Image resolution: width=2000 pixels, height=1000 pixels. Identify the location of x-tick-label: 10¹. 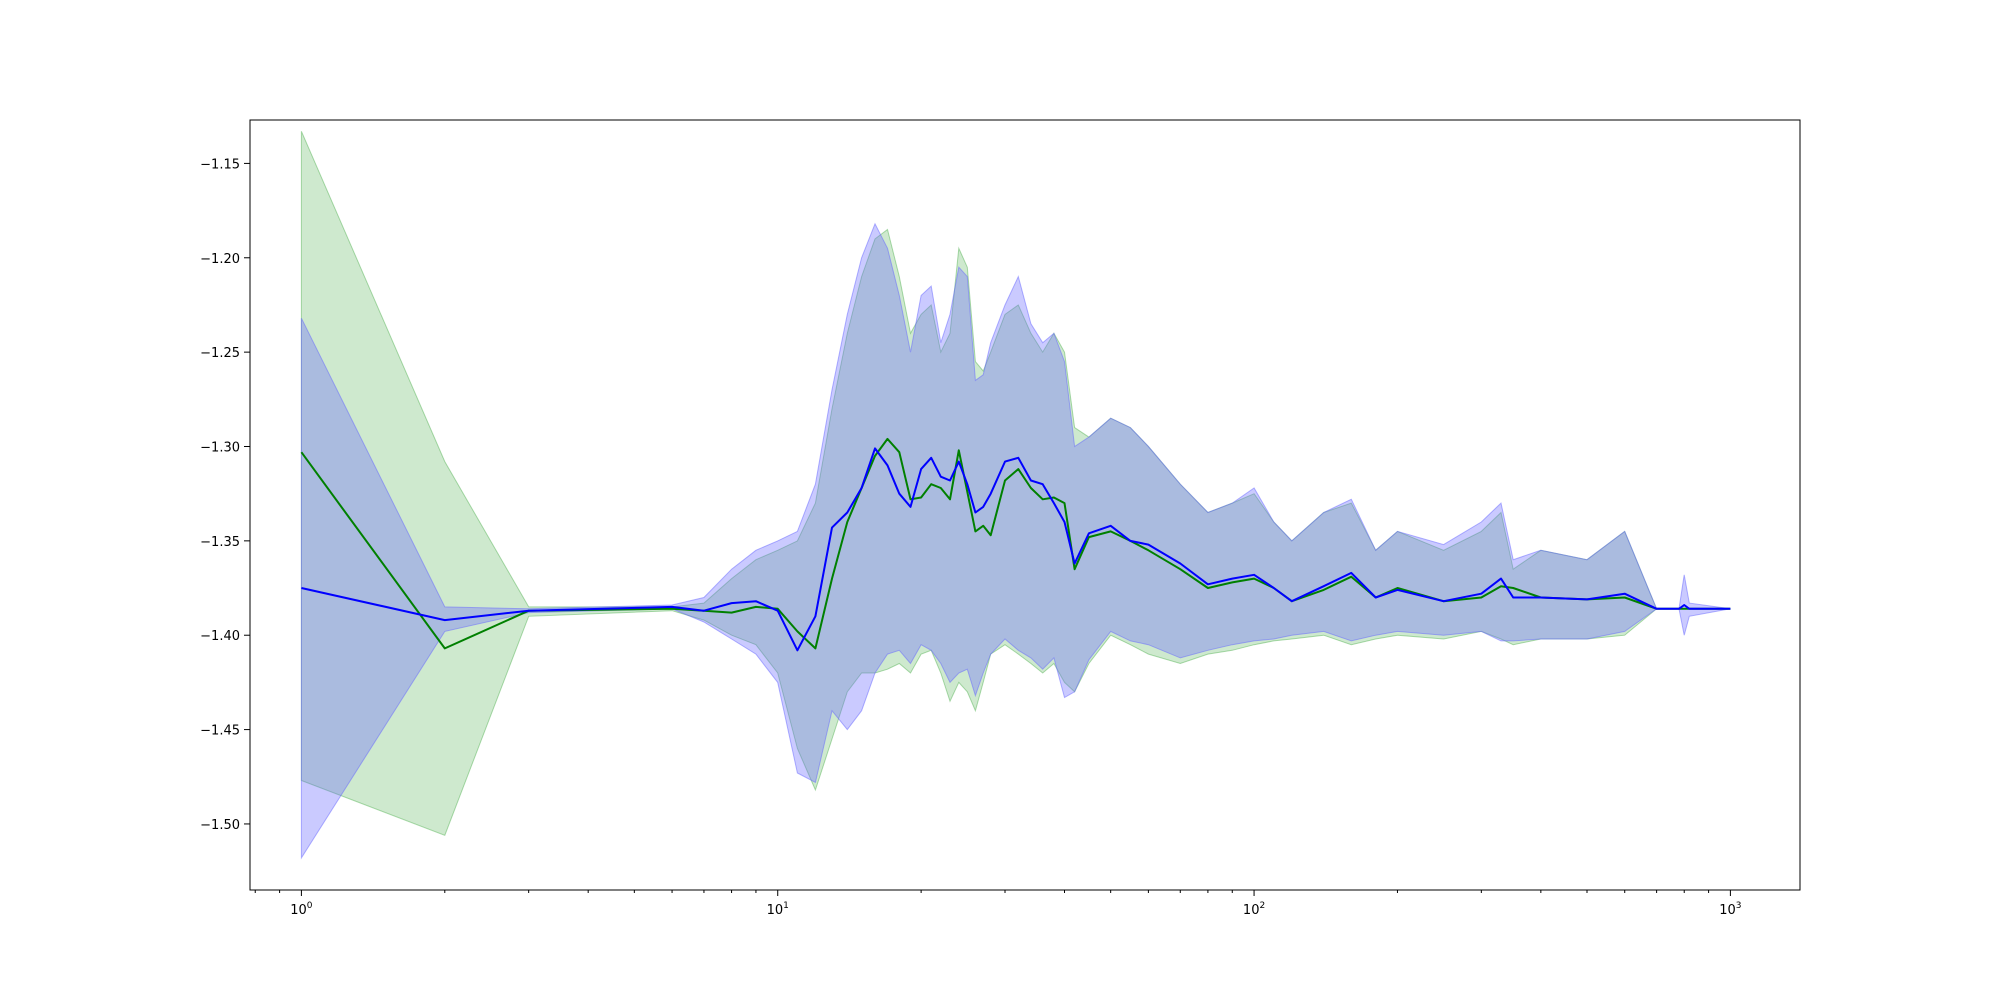
(778, 909).